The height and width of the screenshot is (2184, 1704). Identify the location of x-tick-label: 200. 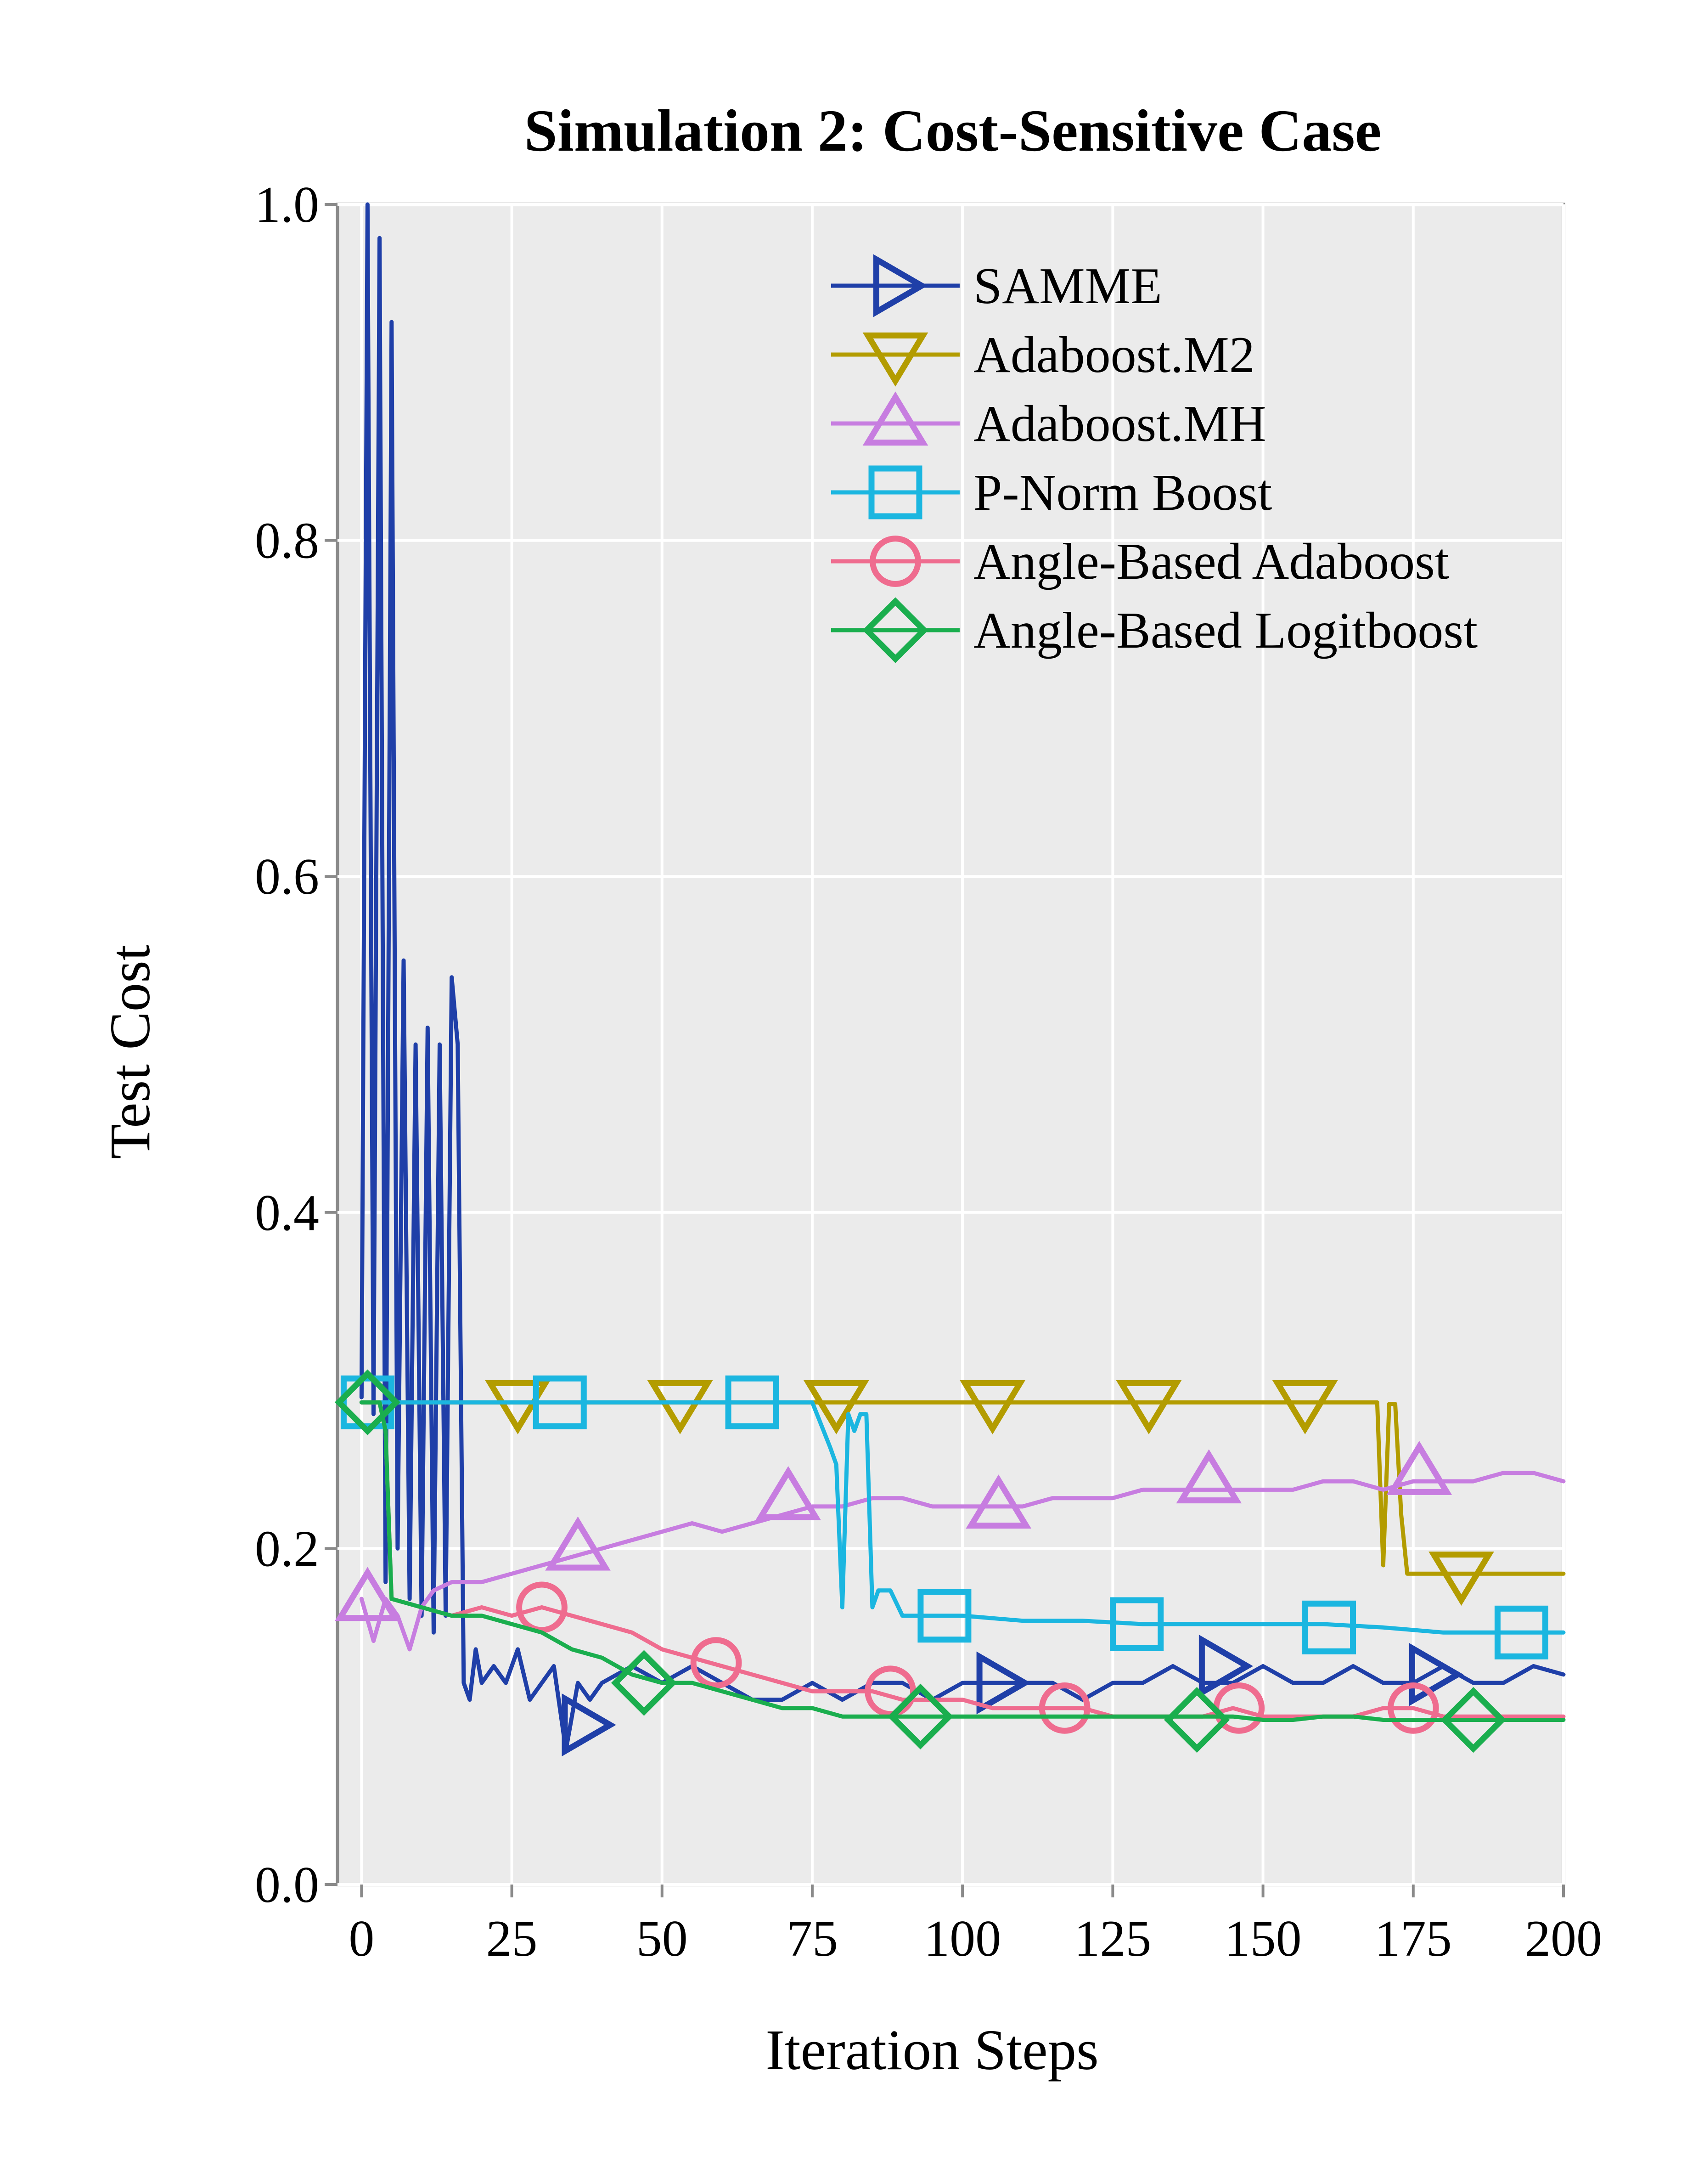
(1563, 1938).